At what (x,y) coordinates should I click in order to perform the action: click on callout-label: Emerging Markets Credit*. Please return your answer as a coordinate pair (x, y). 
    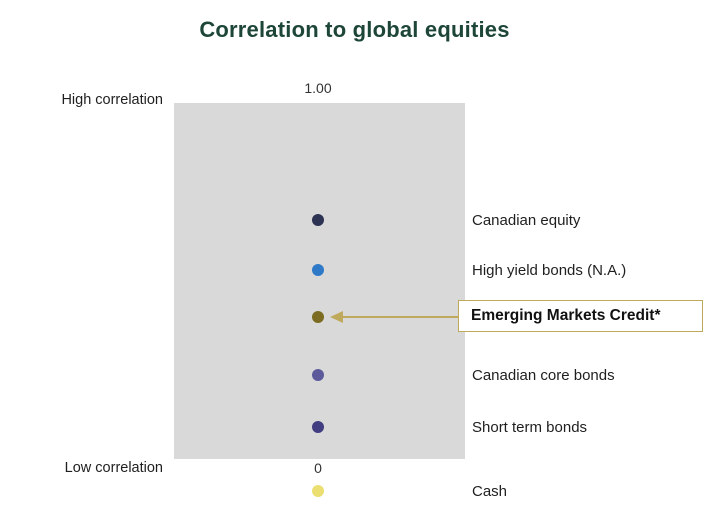
    Looking at the image, I should click on (566, 315).